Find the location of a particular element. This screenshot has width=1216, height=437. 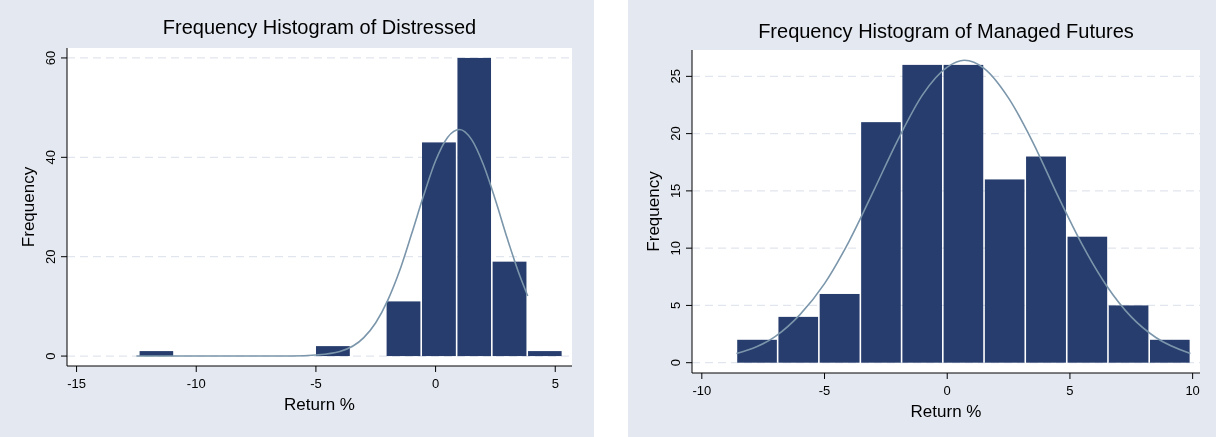

y-tick-label: 15 is located at coordinates (675, 191).